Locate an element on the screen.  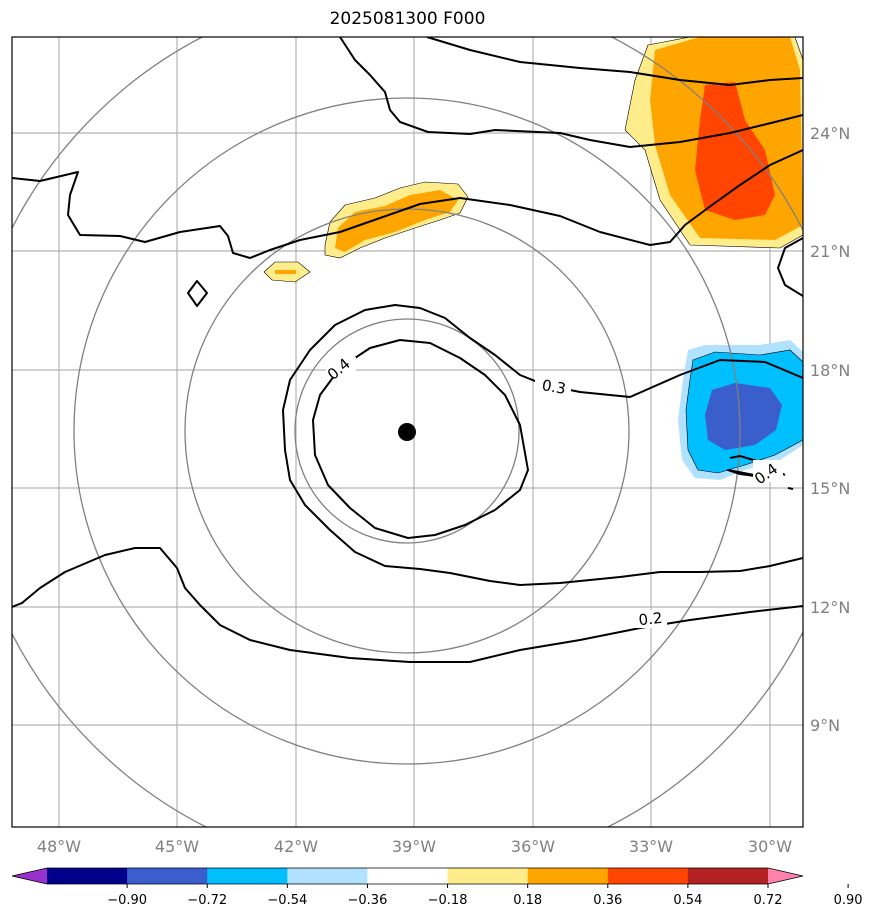
lat-tick: 9°N is located at coordinates (825, 725).